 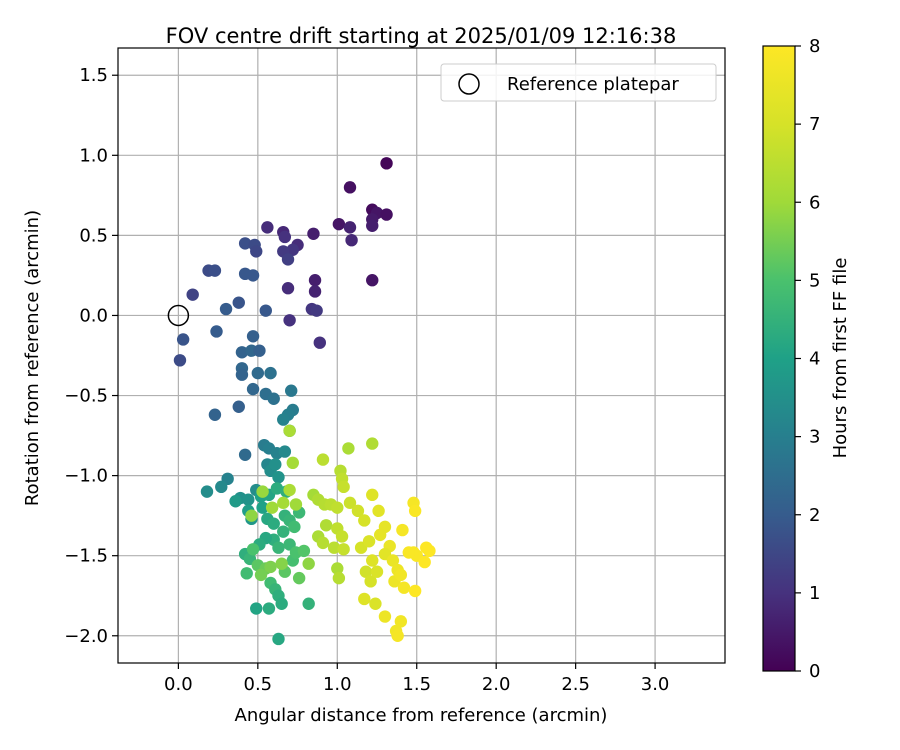 I want to click on legend-box, so click(x=578, y=82).